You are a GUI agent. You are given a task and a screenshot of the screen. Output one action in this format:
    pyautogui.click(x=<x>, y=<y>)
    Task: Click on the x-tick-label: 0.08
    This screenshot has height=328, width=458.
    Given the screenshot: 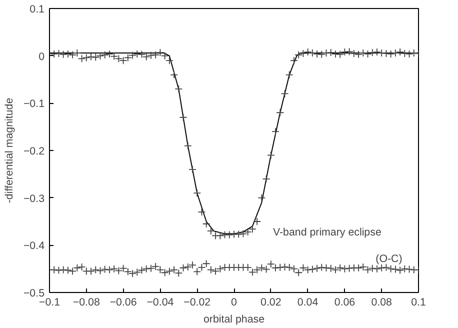 What is the action you would take?
    pyautogui.click(x=381, y=302)
    